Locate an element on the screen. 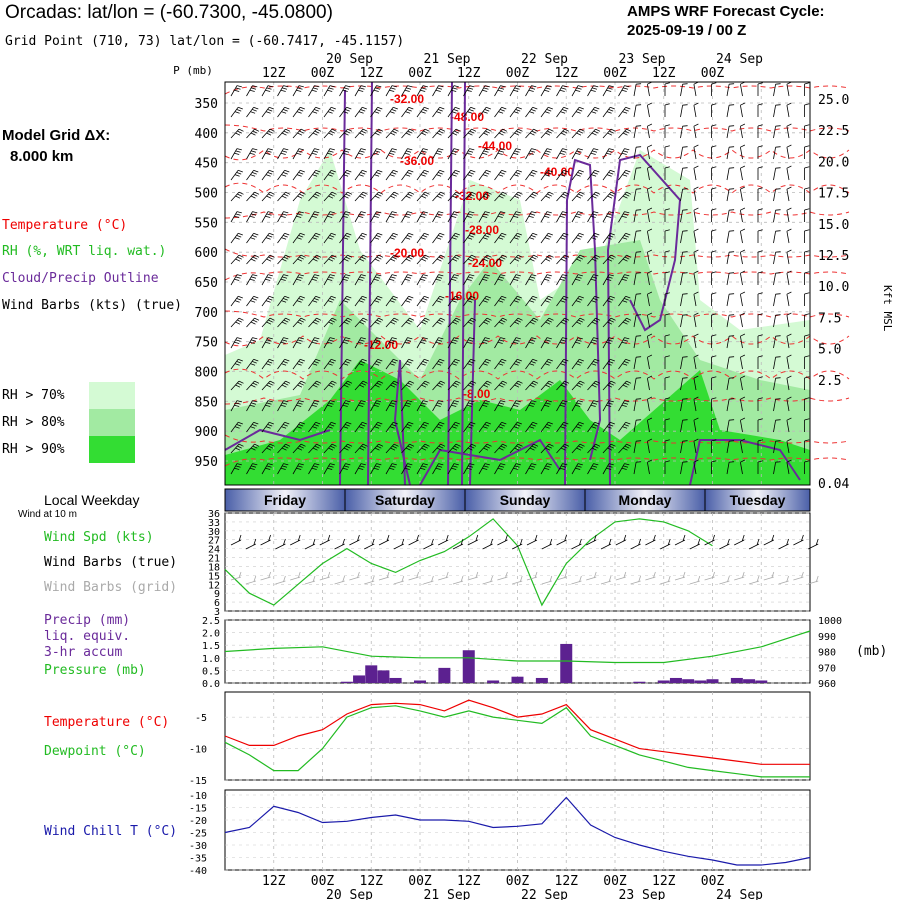  temperature-contour-label: -8.00 is located at coordinates (477, 394).